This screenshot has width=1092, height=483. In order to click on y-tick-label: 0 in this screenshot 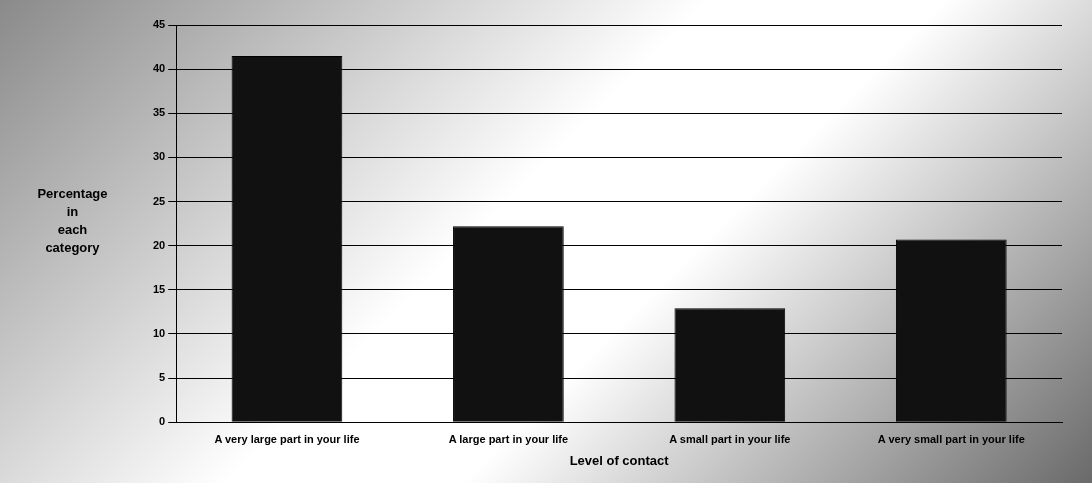, I will do `click(162, 421)`.